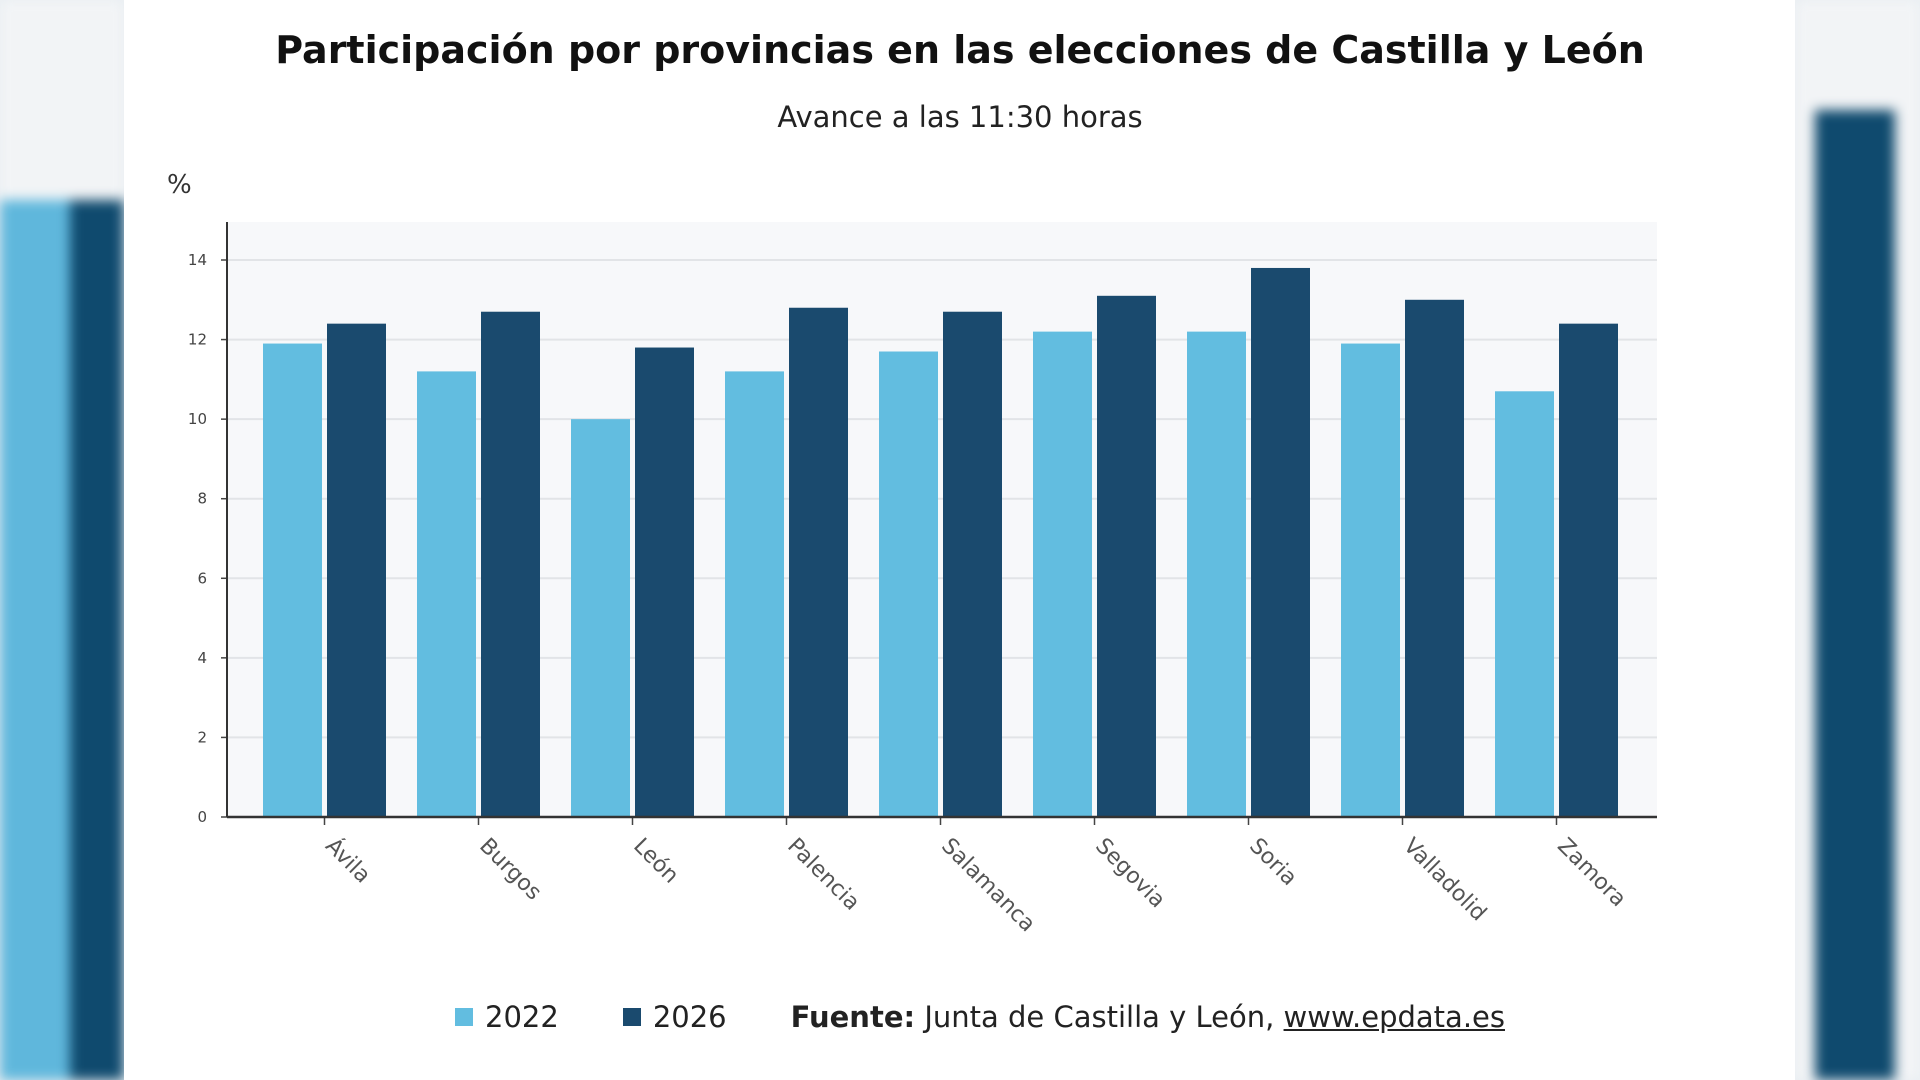 Image resolution: width=1920 pixels, height=1080 pixels. I want to click on x-tick-label: Burgos, so click(510, 870).